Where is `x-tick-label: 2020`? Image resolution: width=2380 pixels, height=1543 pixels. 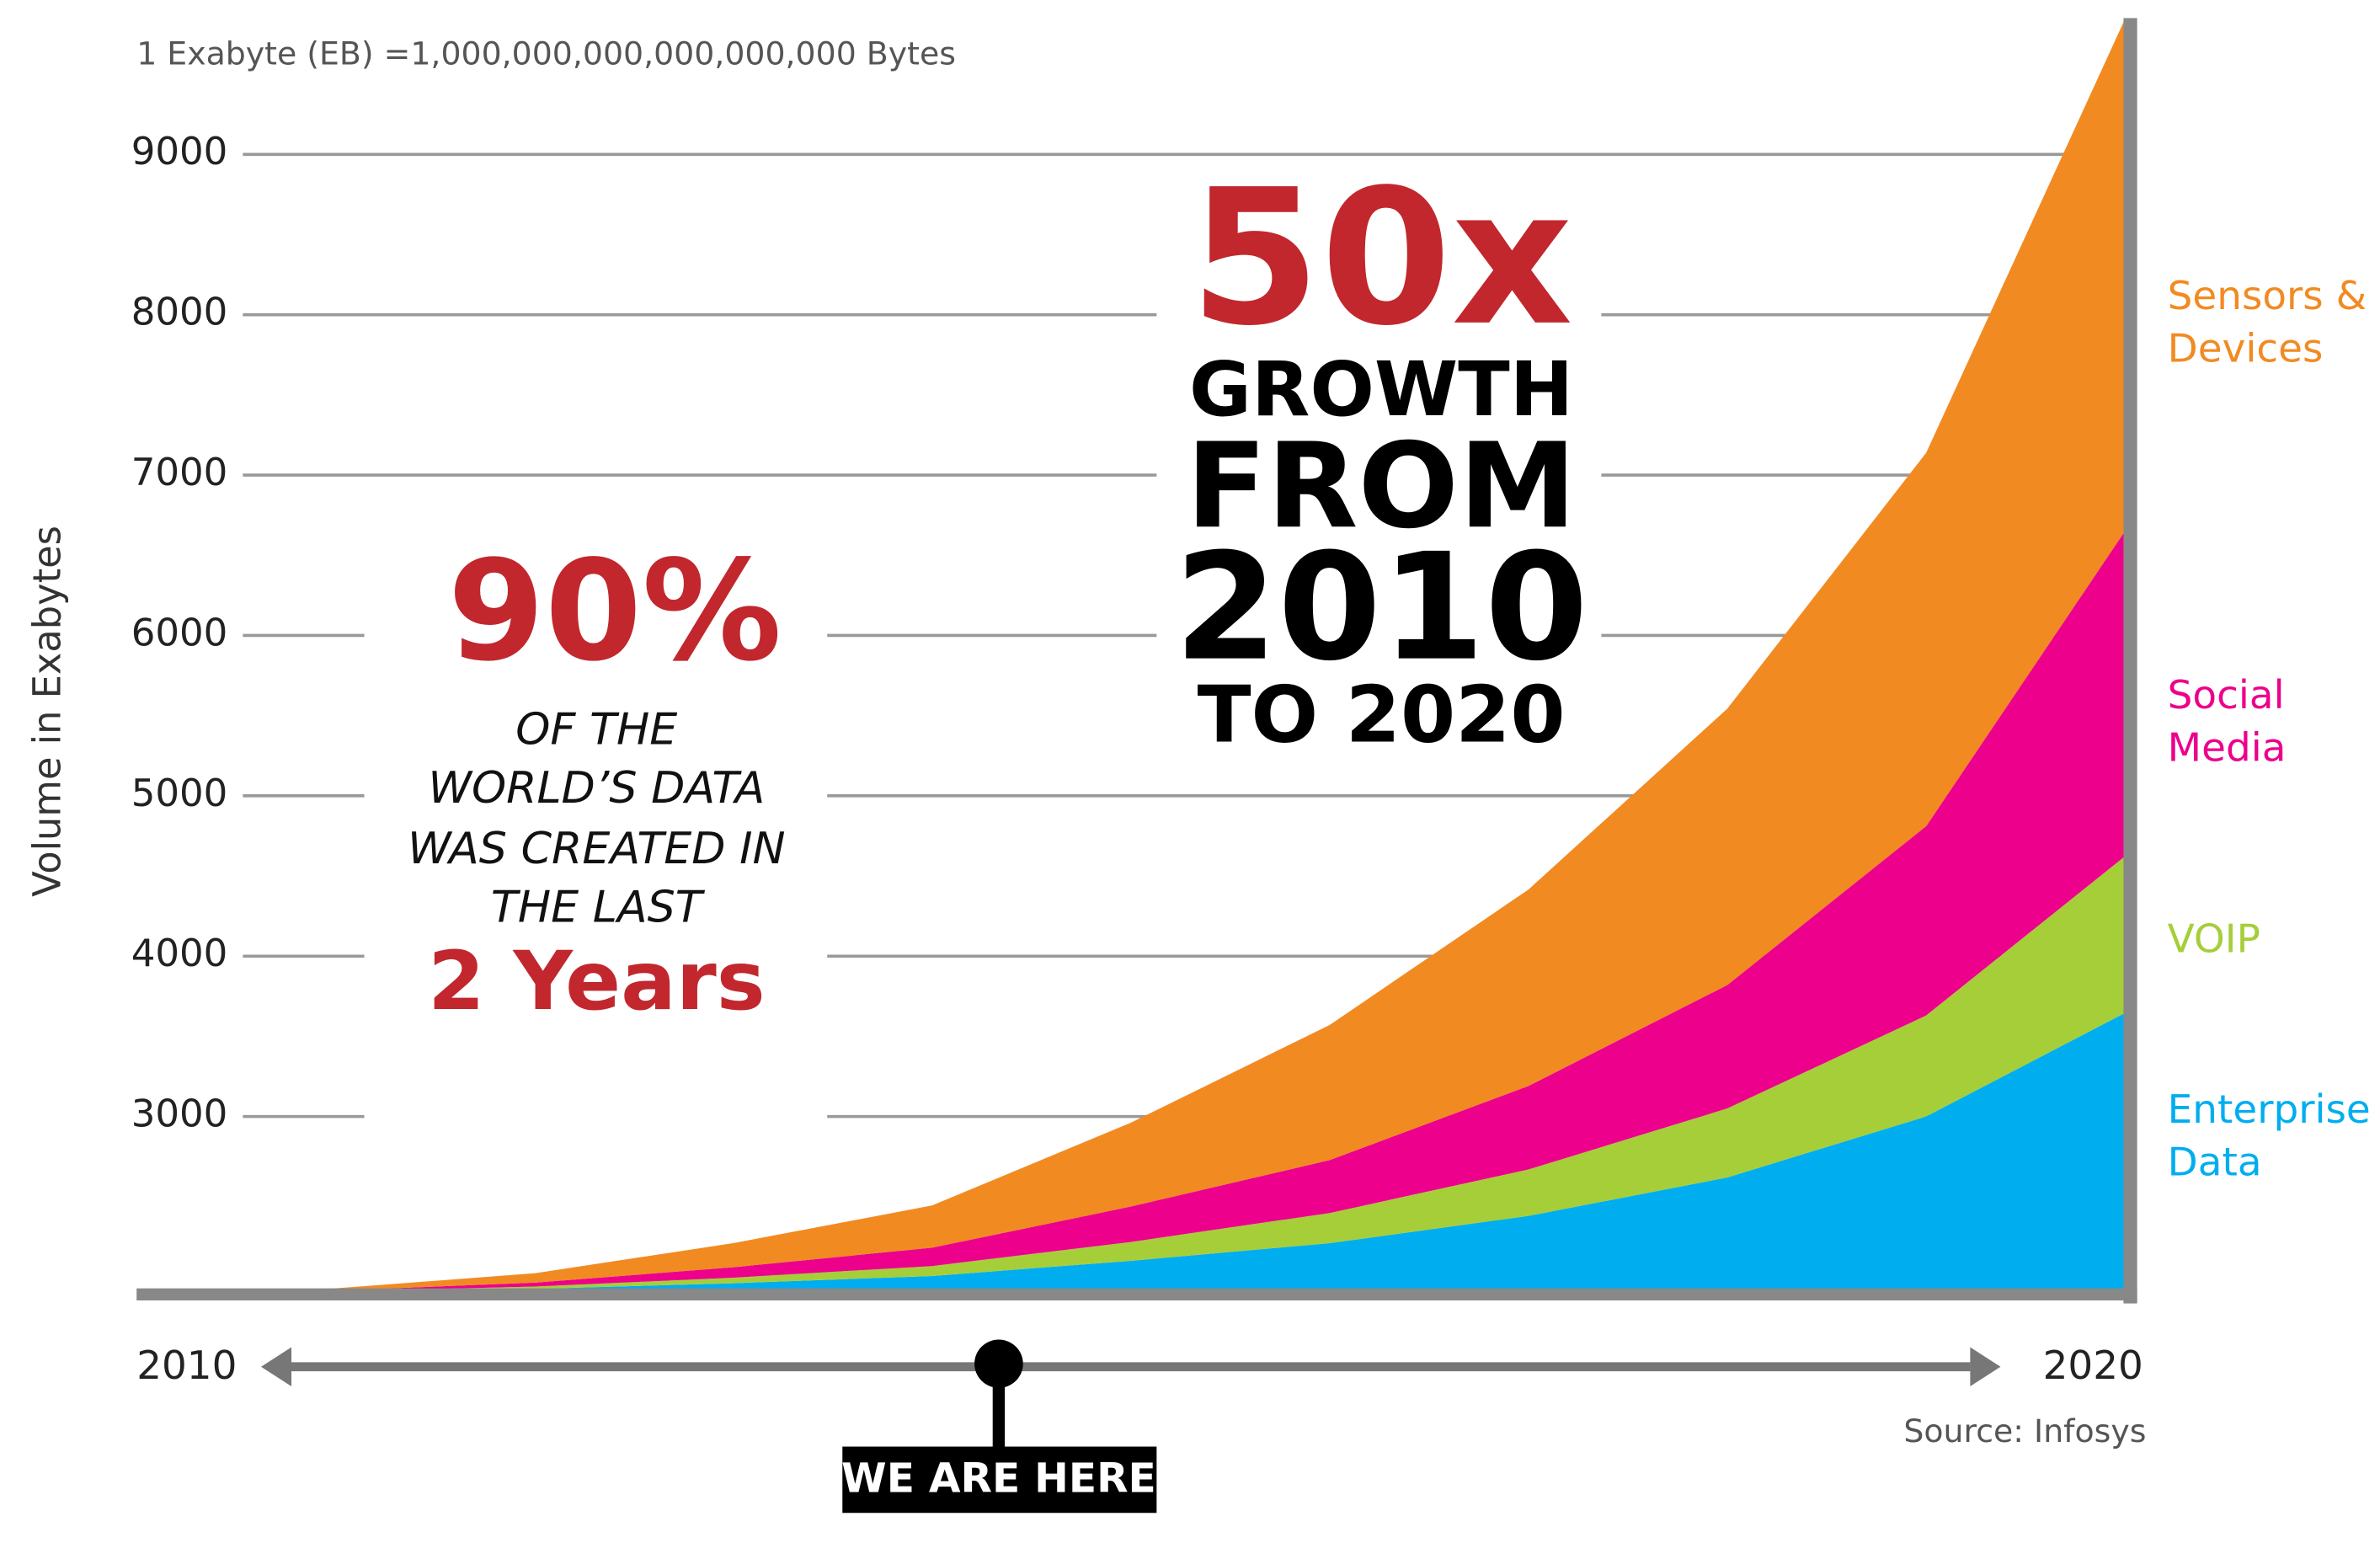 x-tick-label: 2020 is located at coordinates (2093, 1366).